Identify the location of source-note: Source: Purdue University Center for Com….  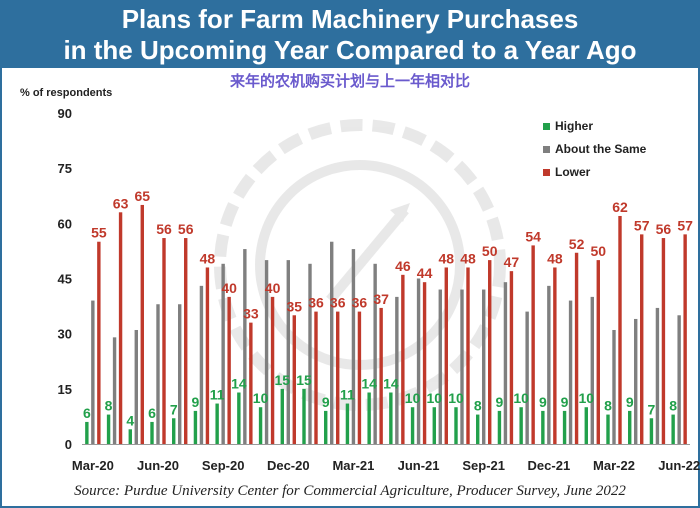
(350, 491).